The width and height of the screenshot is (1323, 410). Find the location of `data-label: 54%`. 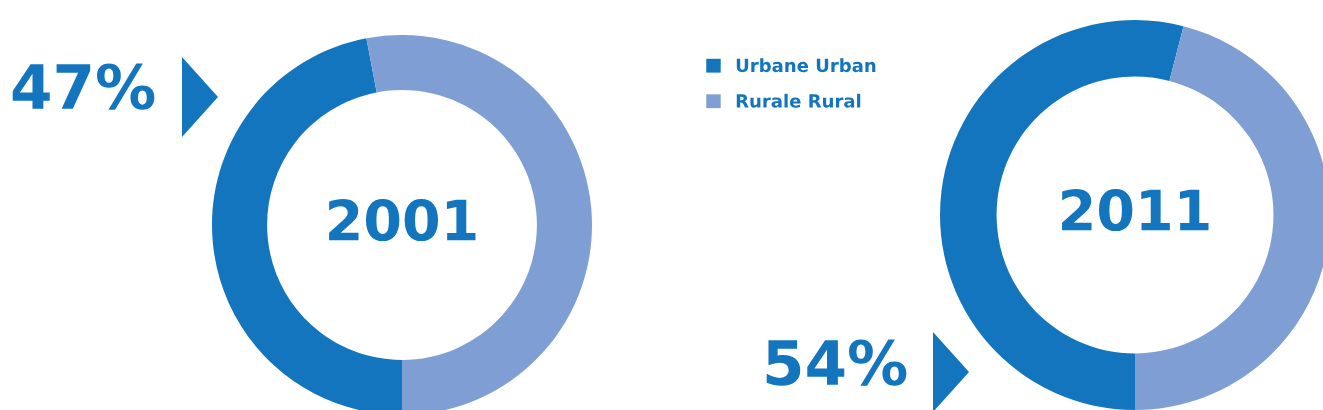

data-label: 54% is located at coordinates (836, 362).